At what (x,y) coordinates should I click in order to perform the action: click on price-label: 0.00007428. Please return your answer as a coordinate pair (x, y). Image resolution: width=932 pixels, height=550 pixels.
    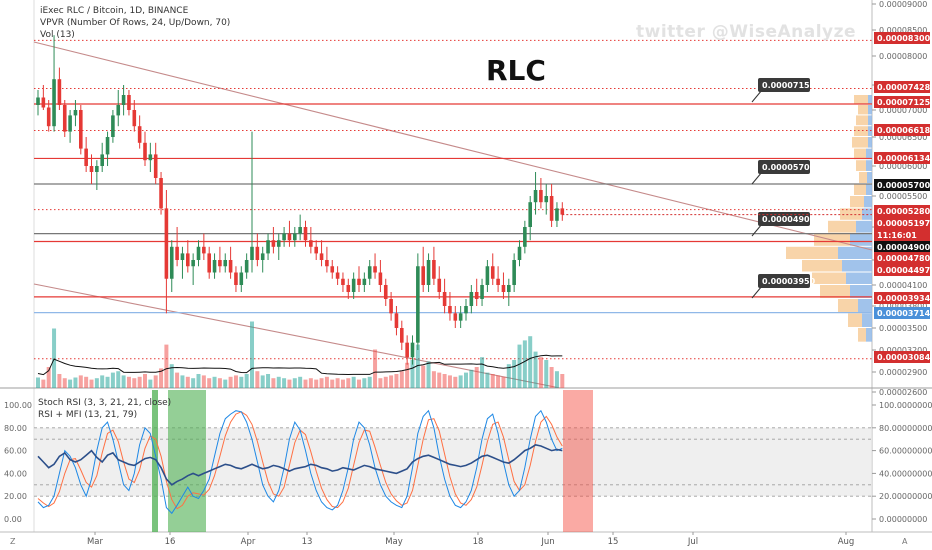
    Looking at the image, I should click on (902, 87).